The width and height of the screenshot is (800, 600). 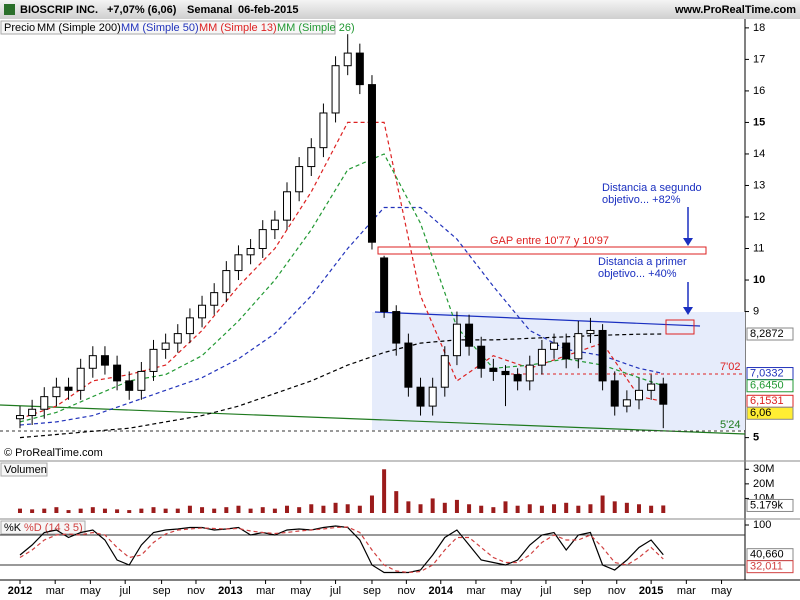 What do you see at coordinates (762, 525) in the screenshot?
I see `y-tick-label: 100` at bounding box center [762, 525].